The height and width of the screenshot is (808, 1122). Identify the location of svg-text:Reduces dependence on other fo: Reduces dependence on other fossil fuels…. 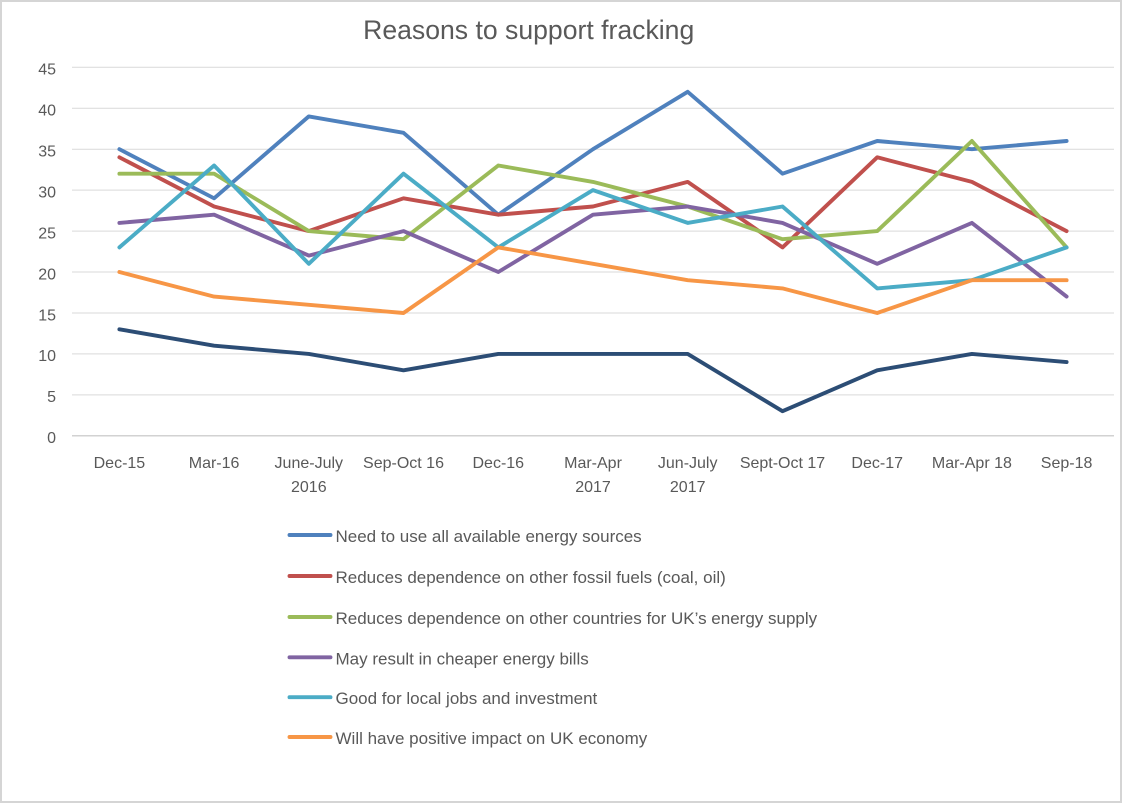
(531, 577).